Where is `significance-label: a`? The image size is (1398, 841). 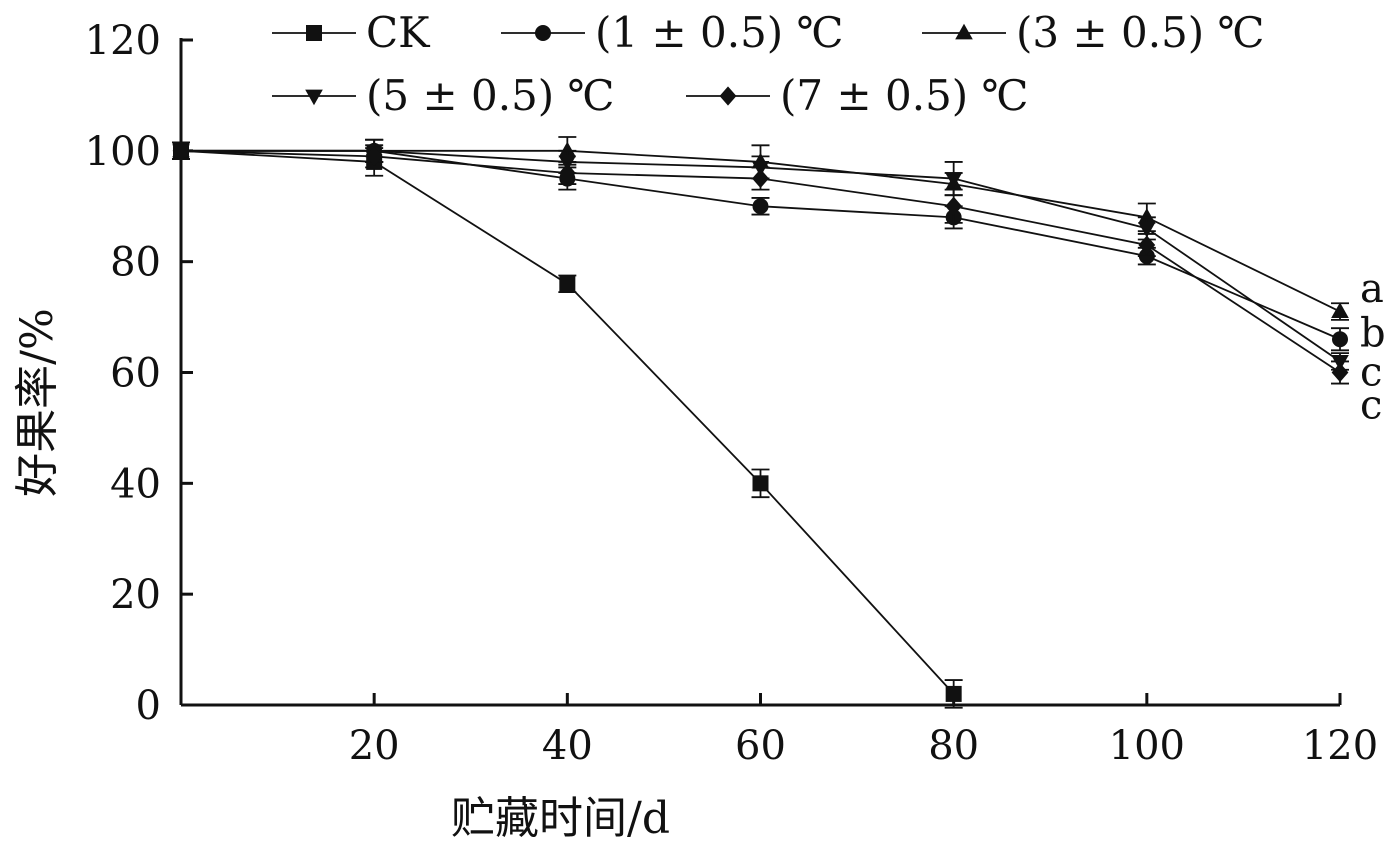
significance-label: a is located at coordinates (1372, 289).